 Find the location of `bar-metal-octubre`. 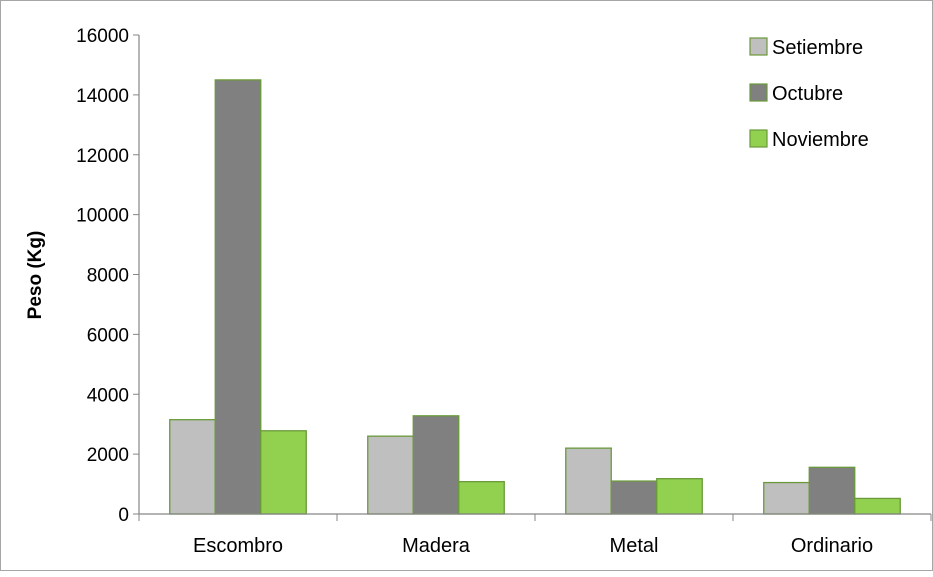

bar-metal-octubre is located at coordinates (634, 497).